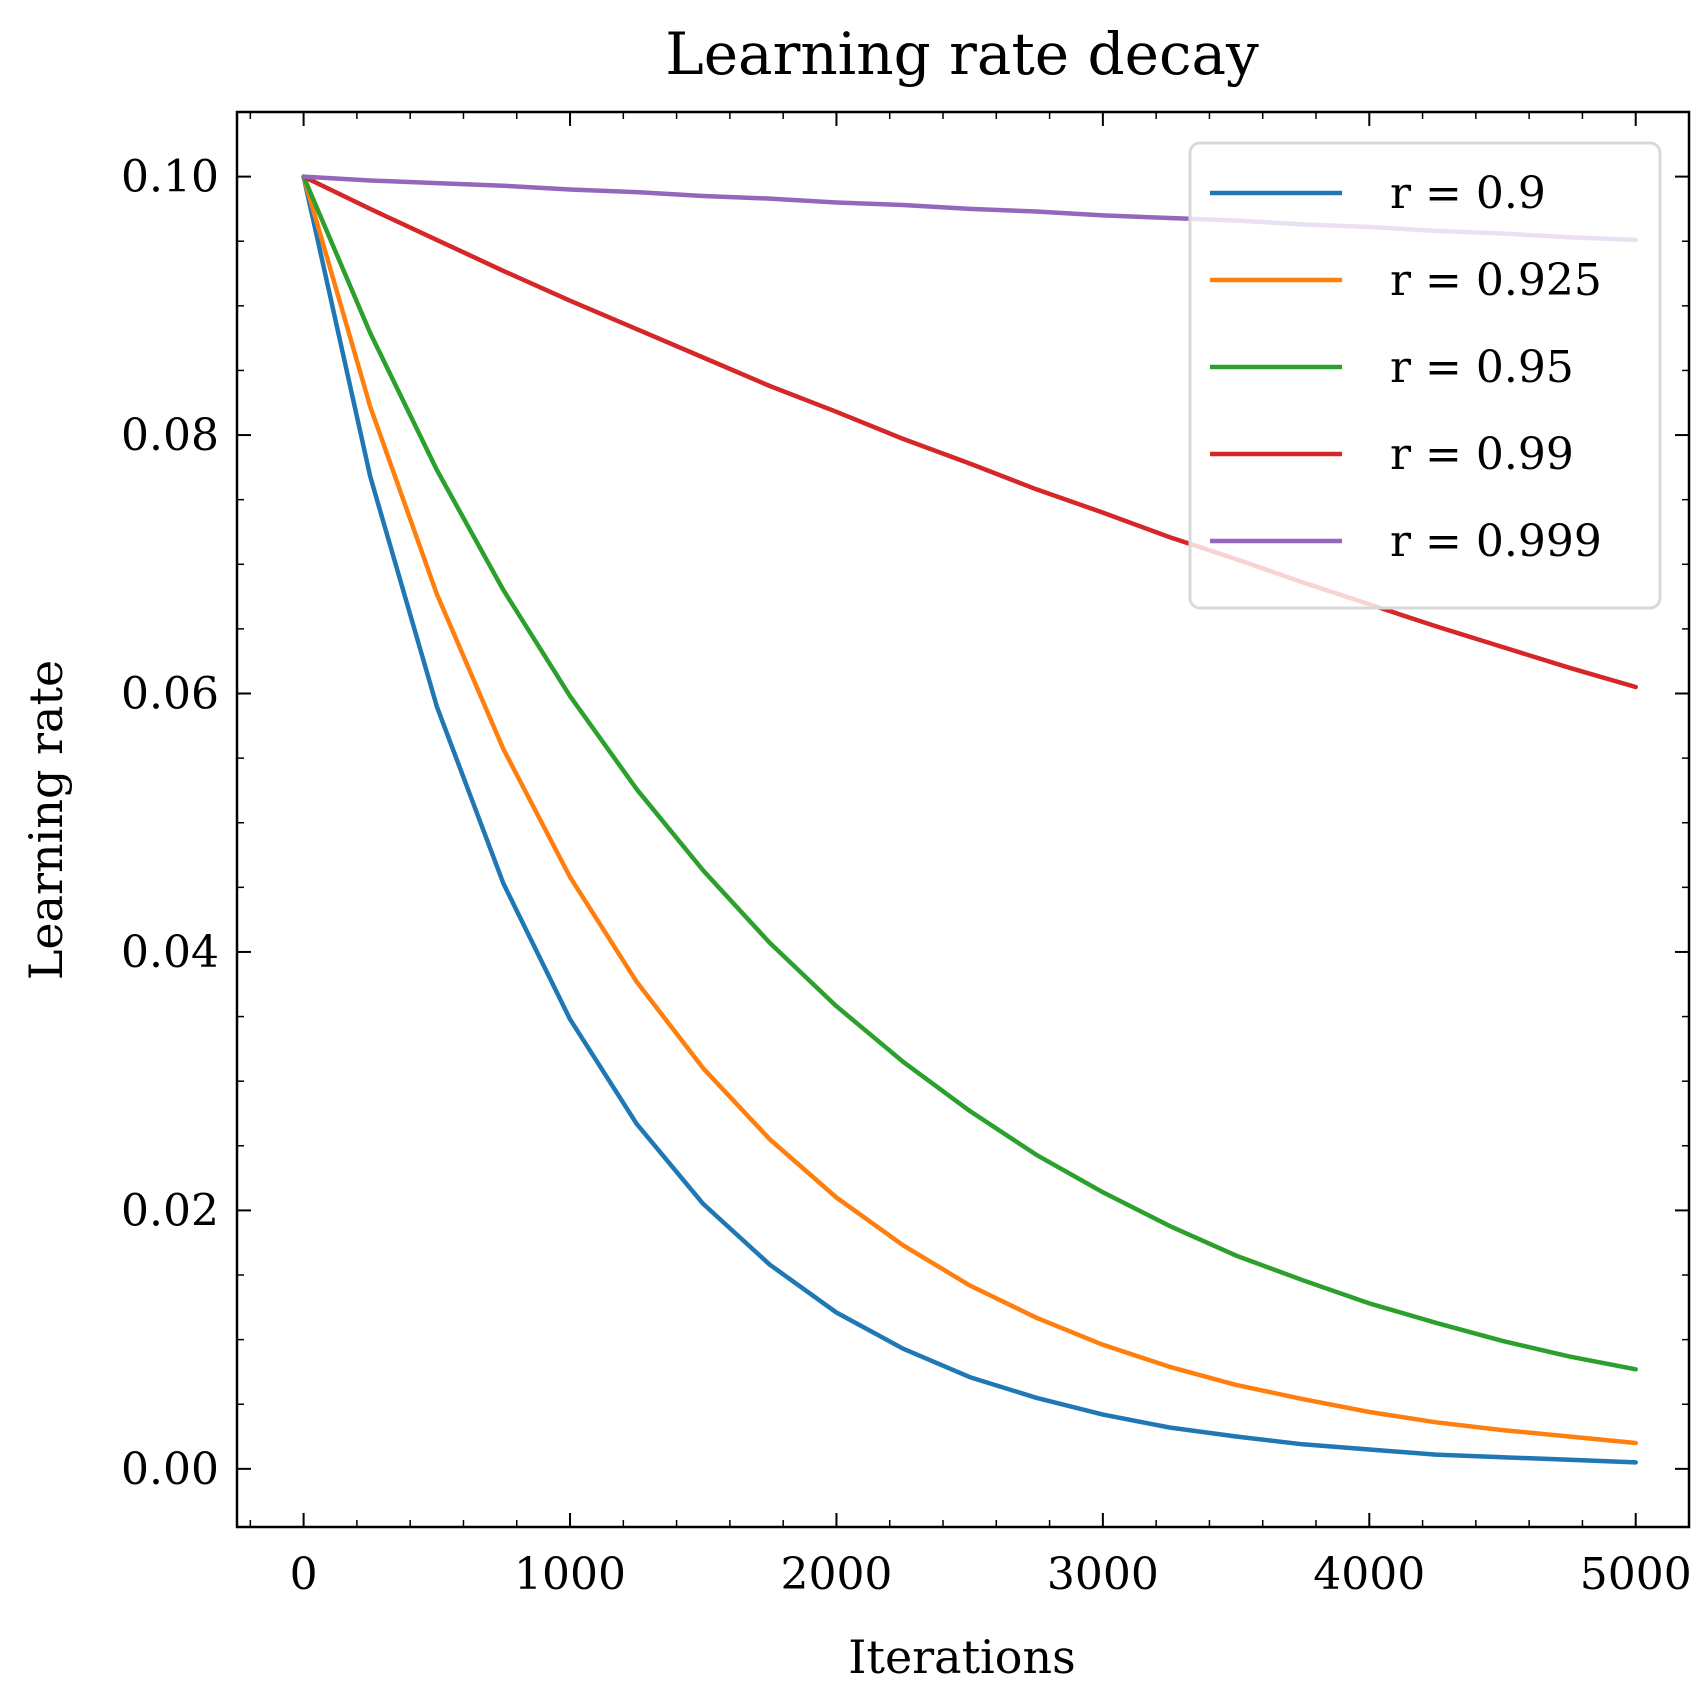 The image size is (1703, 1701). What do you see at coordinates (1496, 280) in the screenshot?
I see `legend-label-1: r = 0.925` at bounding box center [1496, 280].